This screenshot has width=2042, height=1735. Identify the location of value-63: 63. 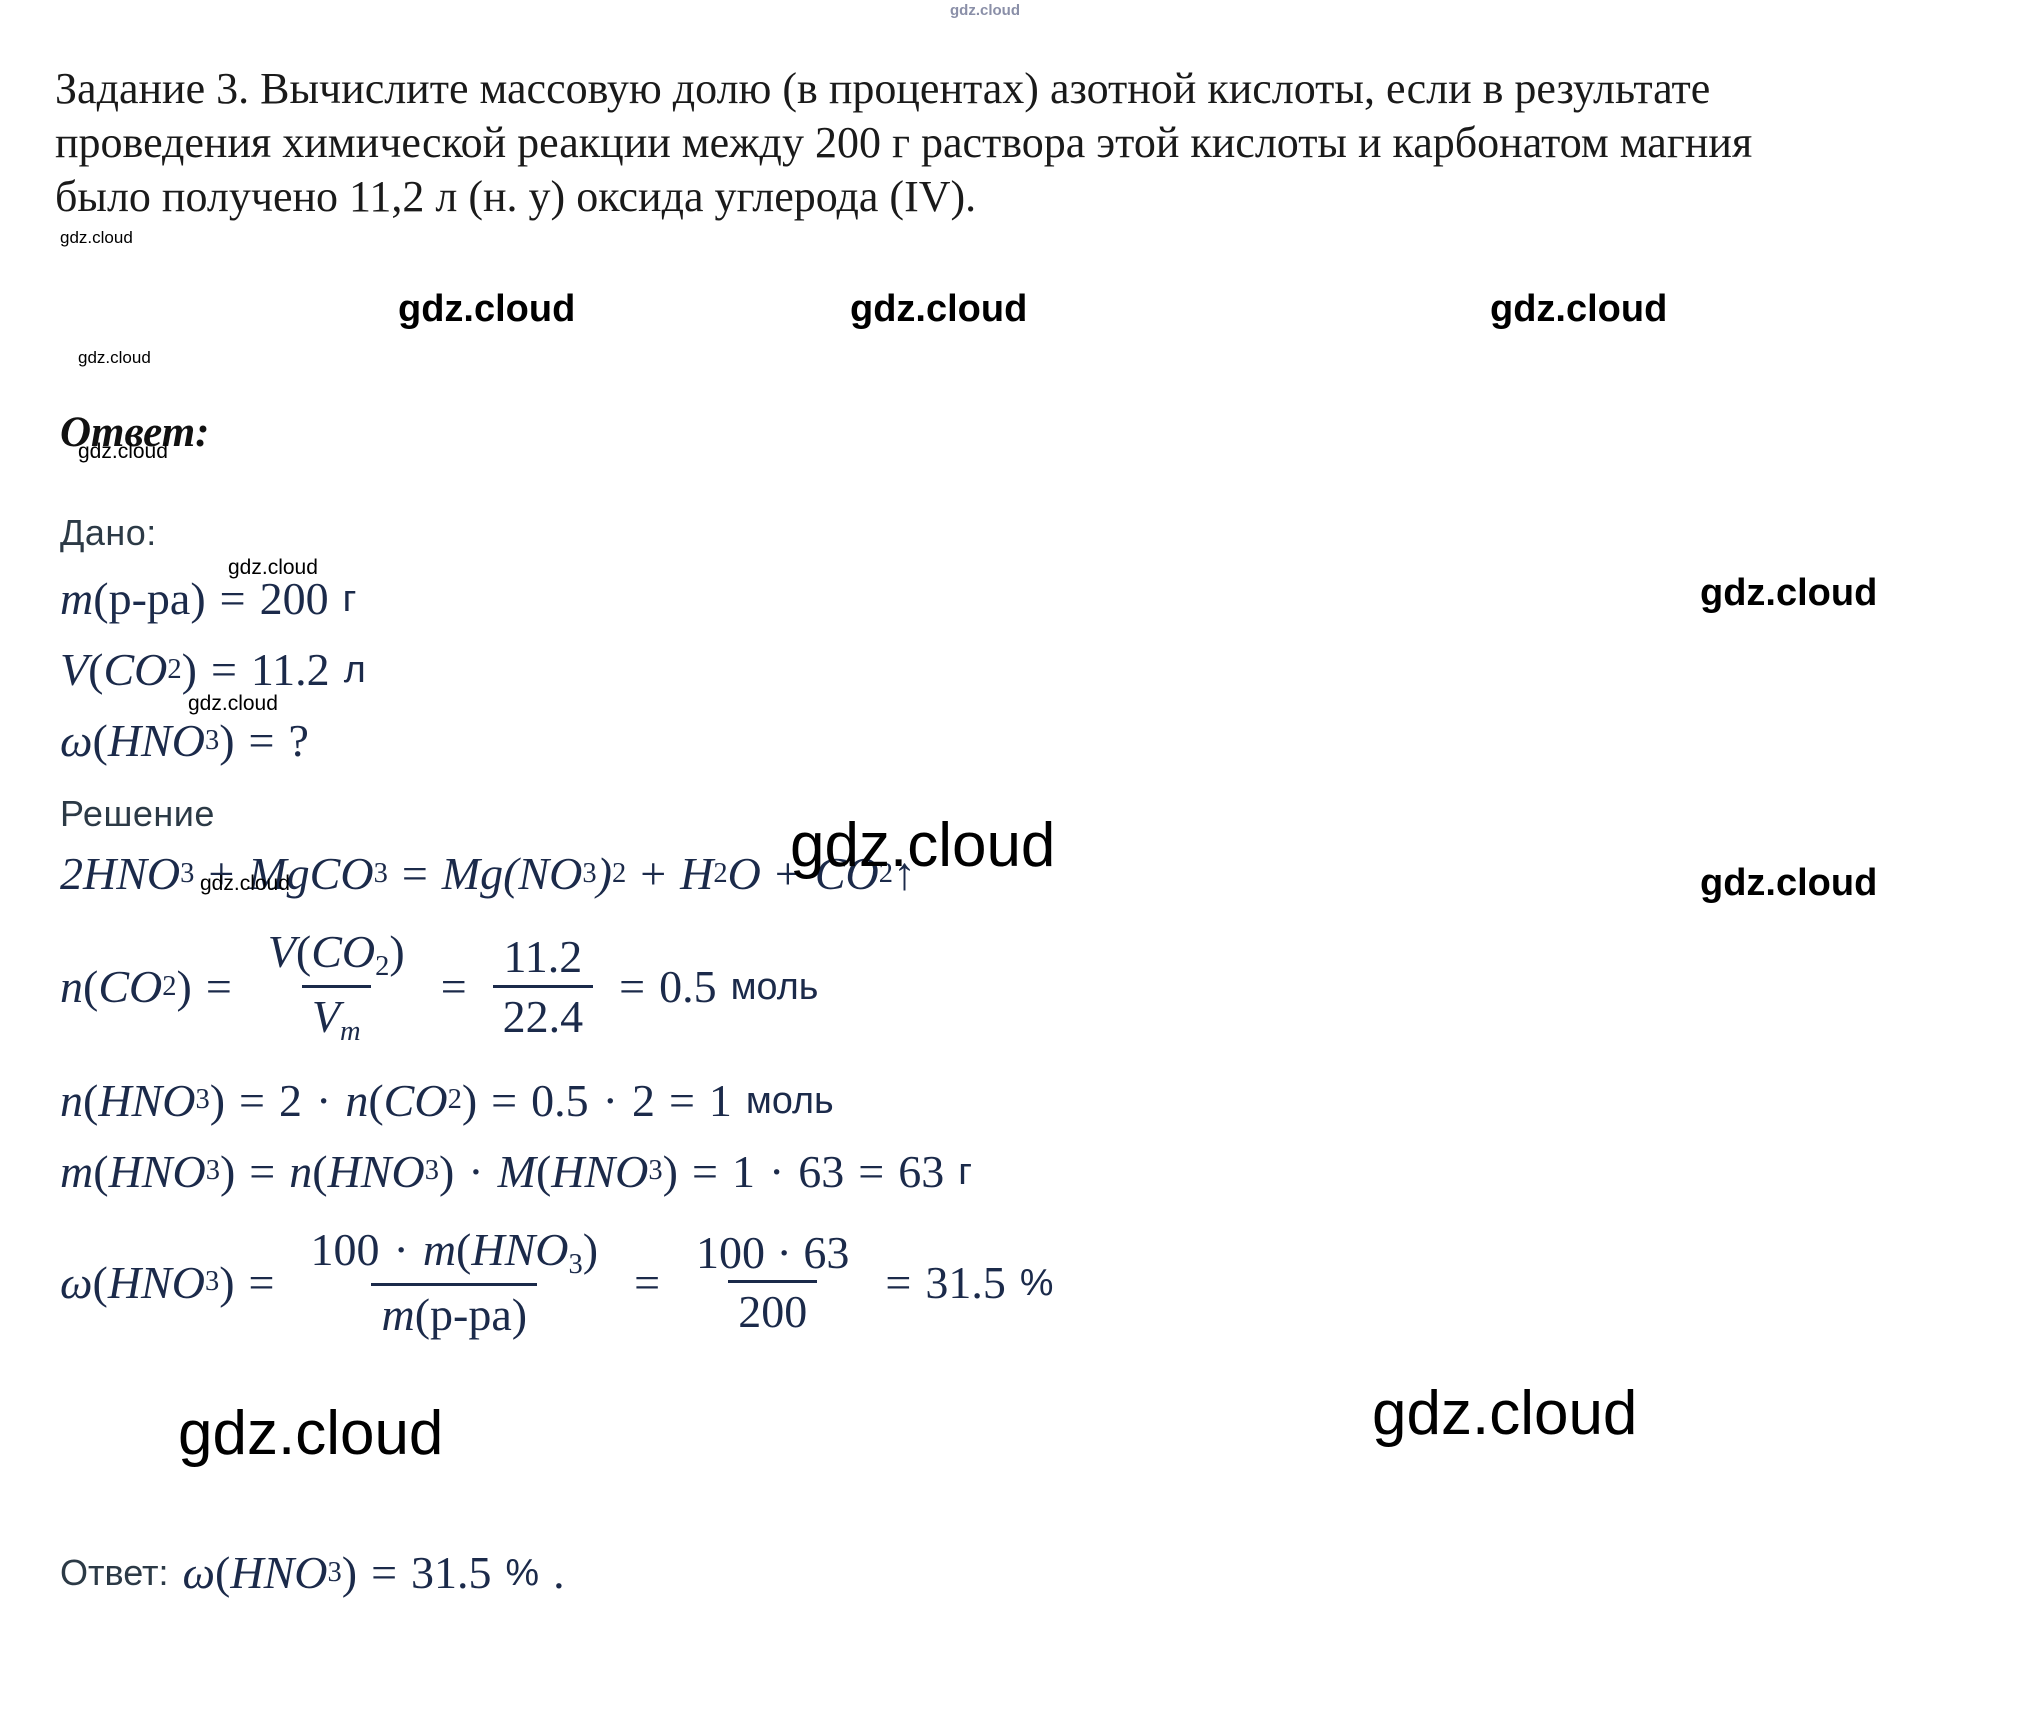
(821, 1171).